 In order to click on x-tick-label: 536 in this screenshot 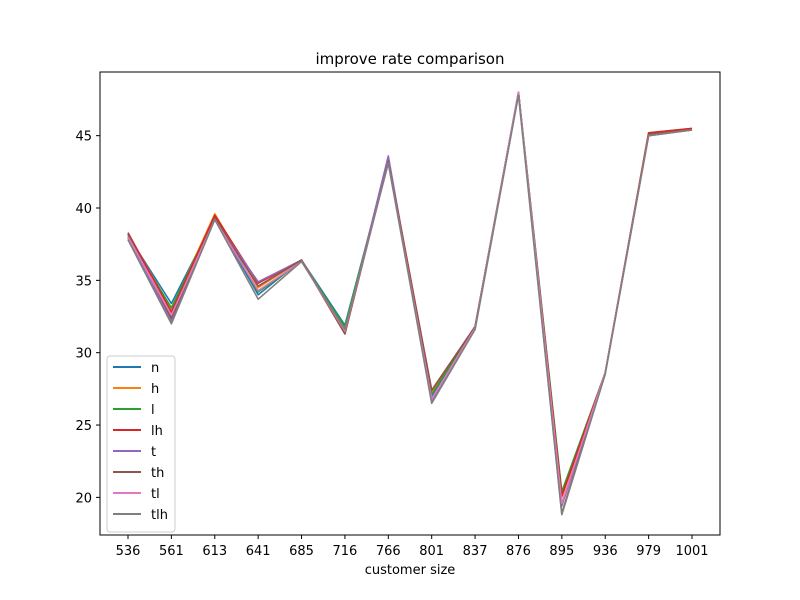, I will do `click(128, 551)`.